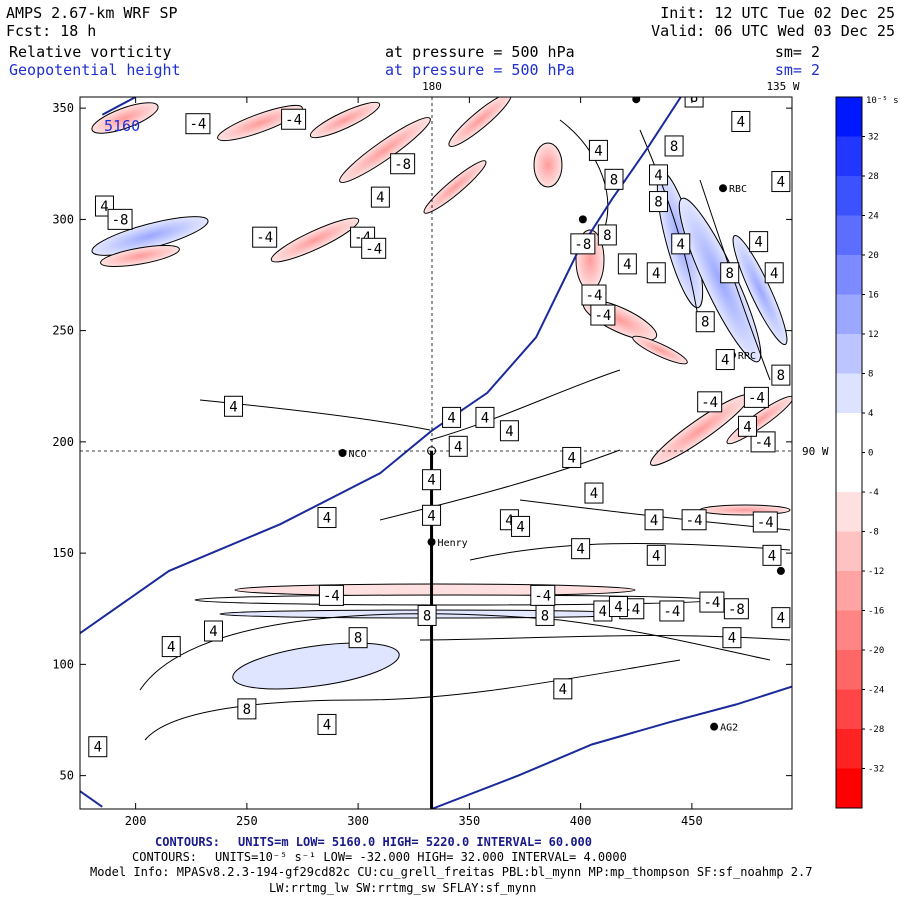  Describe the element at coordinates (873, 335) in the screenshot. I see `colorbar-tick-label: 12` at that location.